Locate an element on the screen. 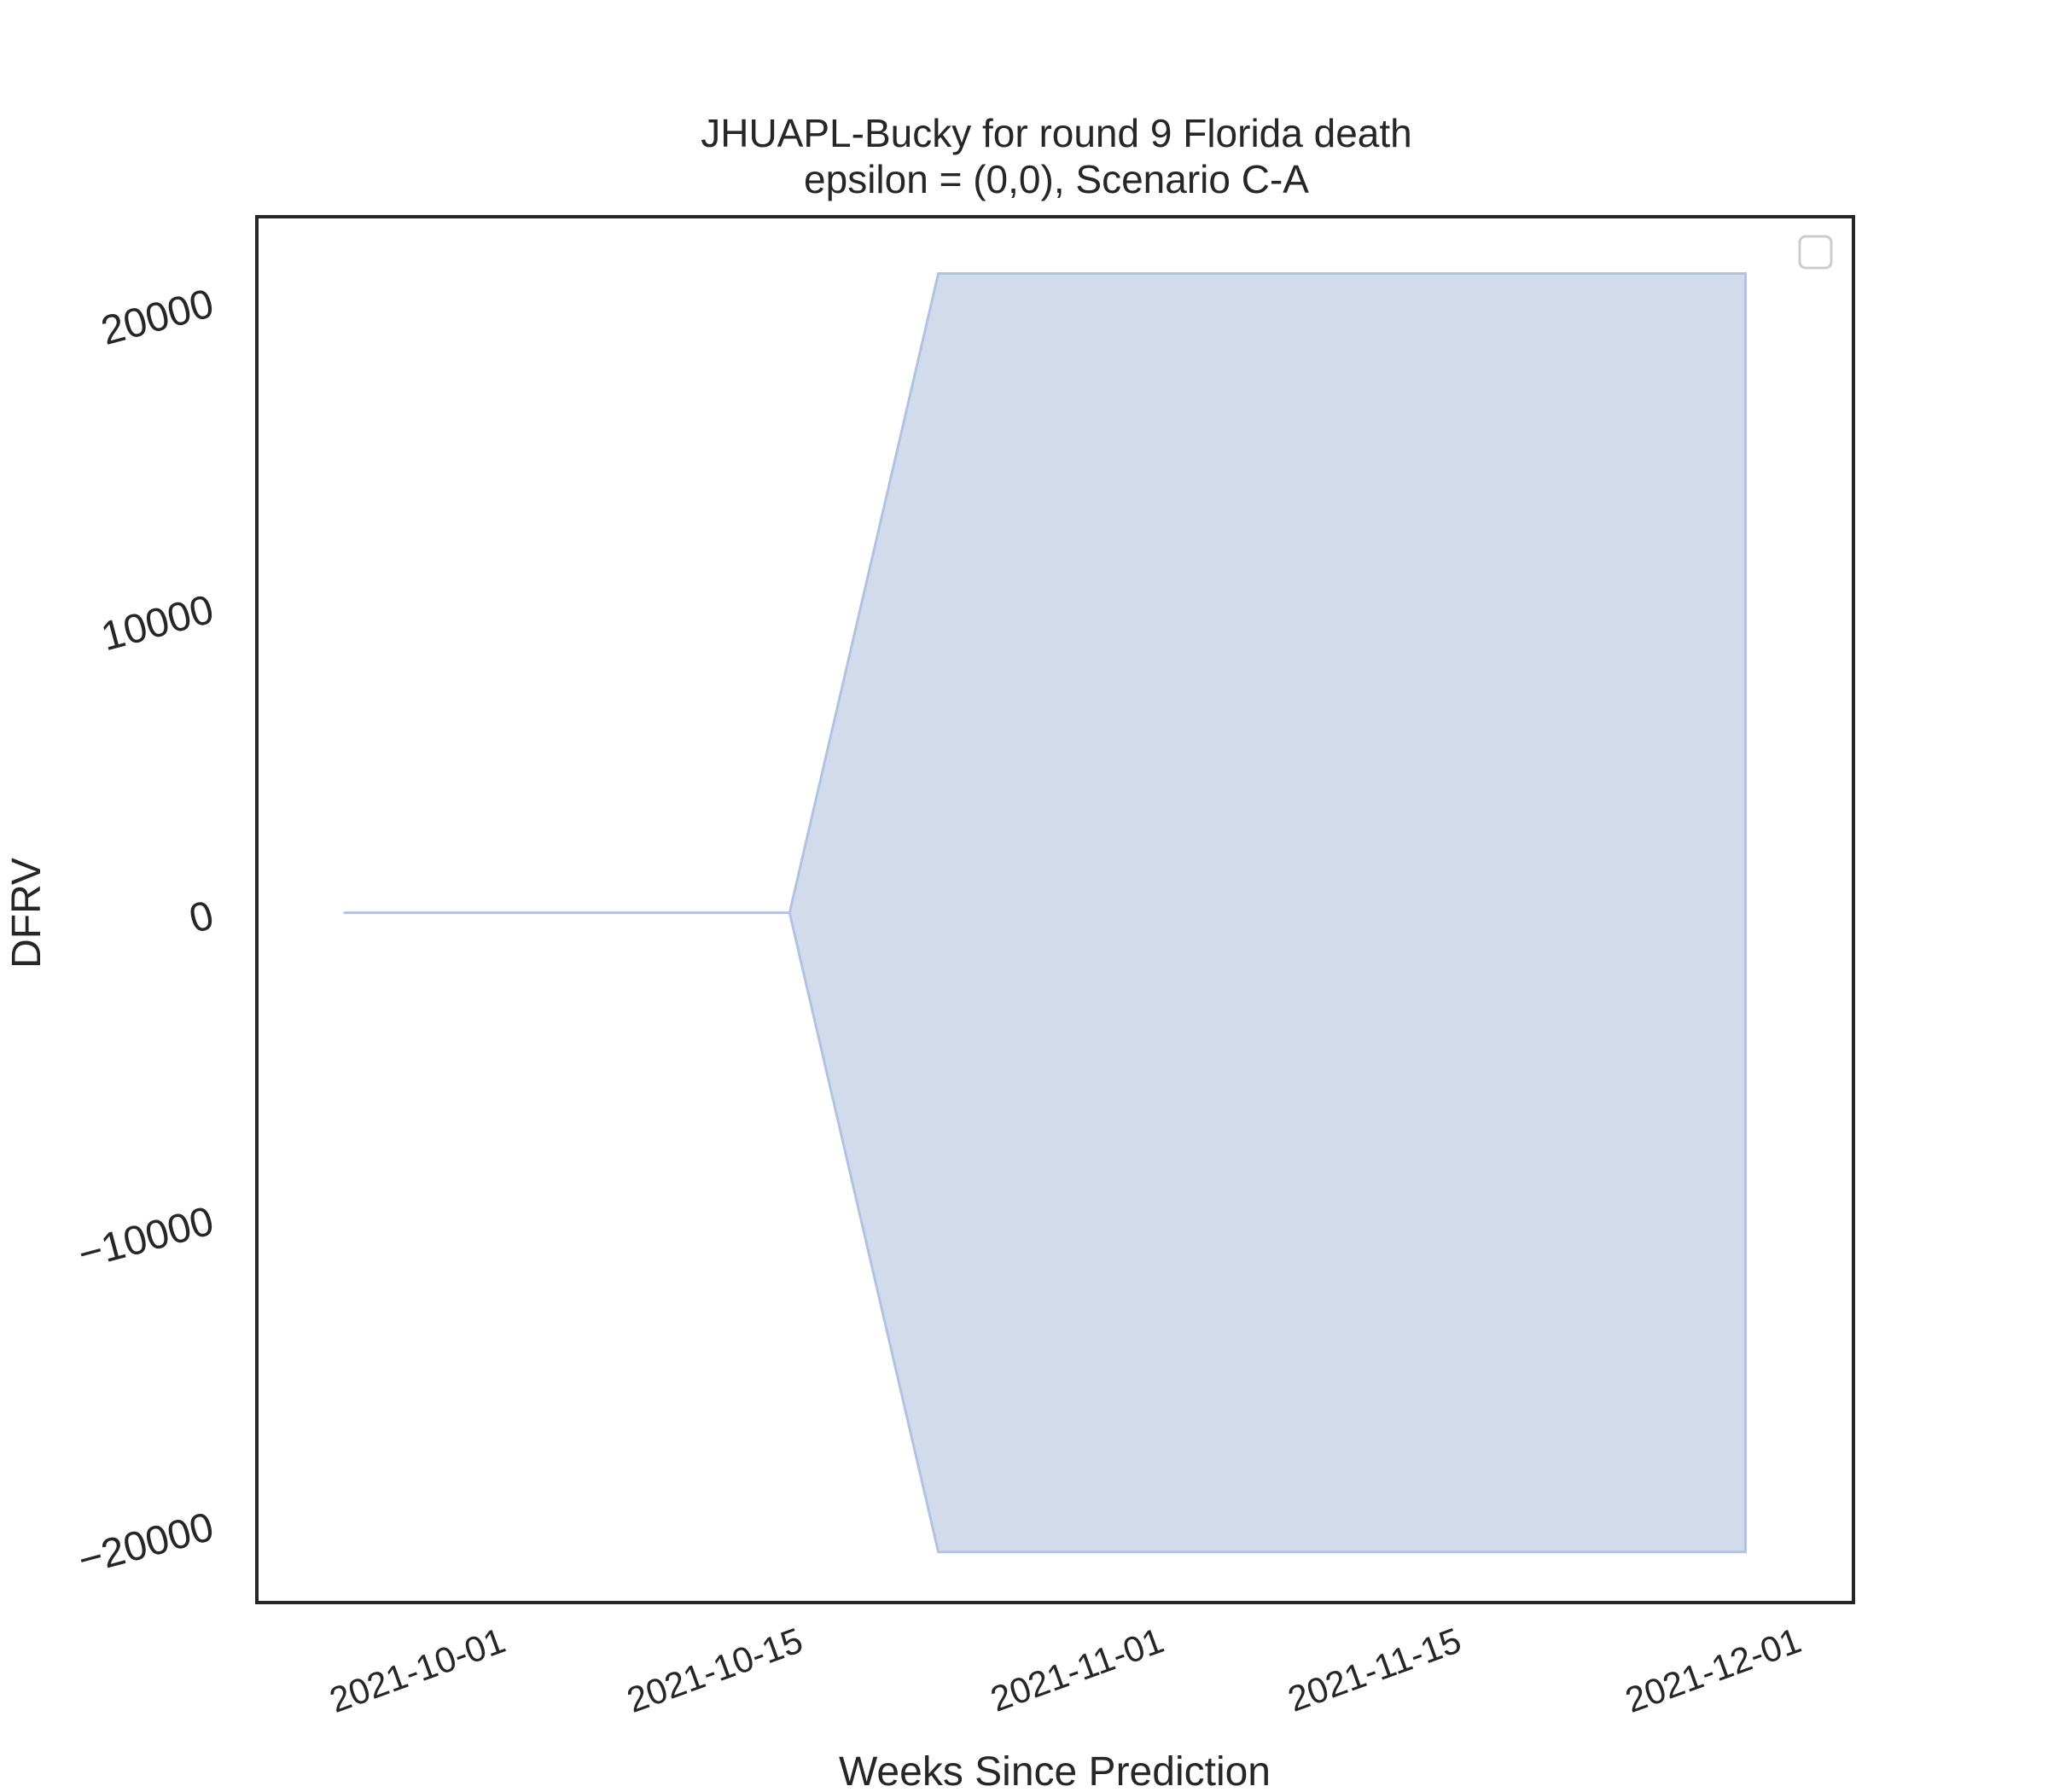 Image resolution: width=2048 pixels, height=1792 pixels. x-tick-label: 2021-11-01 is located at coordinates (1077, 1669).